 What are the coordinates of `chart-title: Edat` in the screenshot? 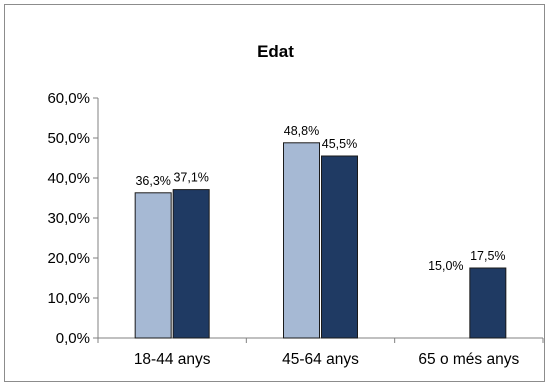 It's located at (275, 51).